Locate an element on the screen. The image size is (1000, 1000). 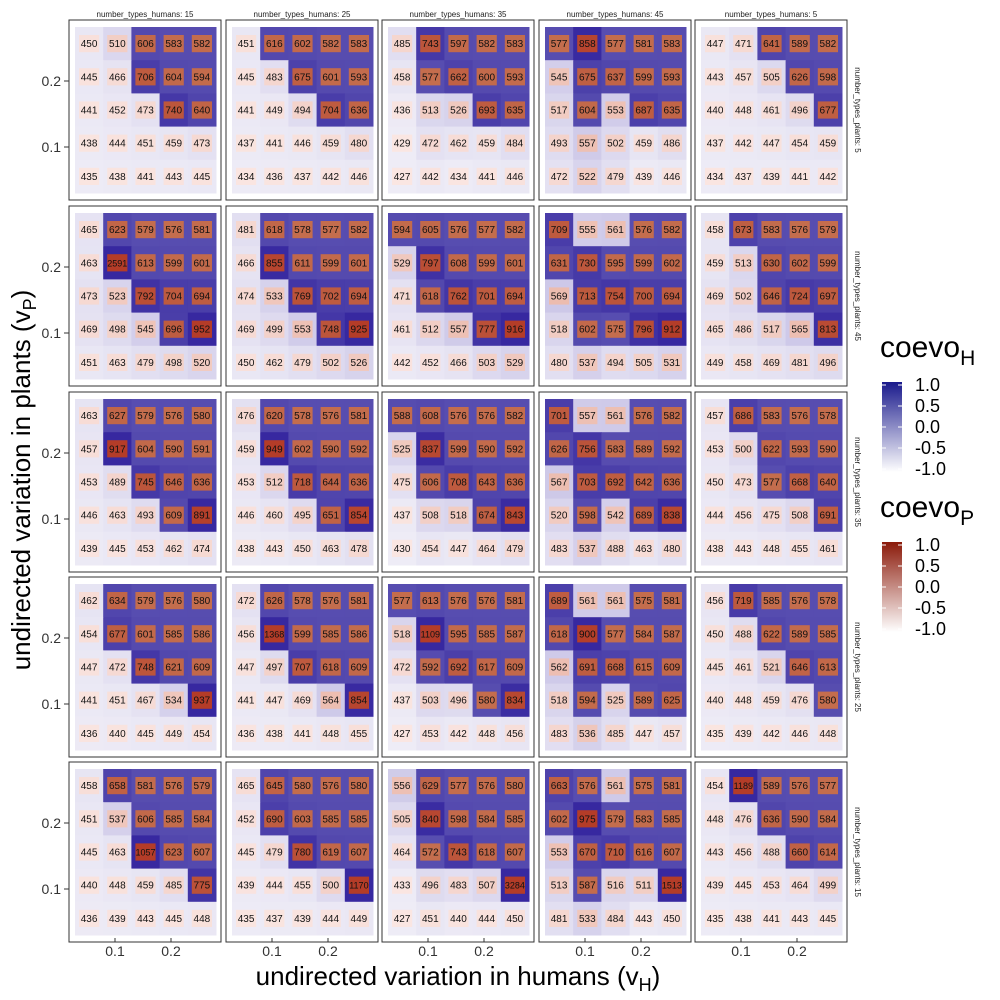
data-label: 427 is located at coordinates (402, 177).